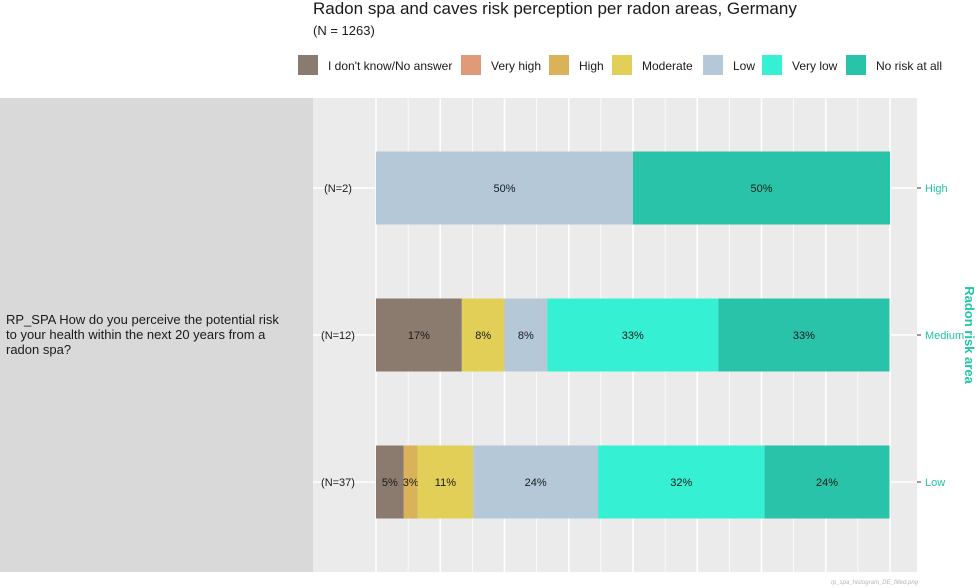  I want to click on tick-label: Medium, so click(944, 336).